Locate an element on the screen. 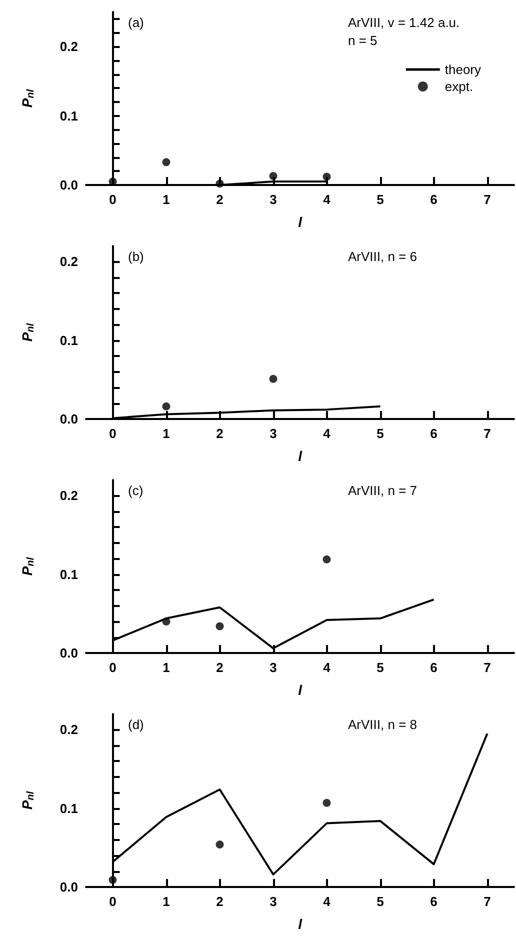  annotation: n = 5 is located at coordinates (363, 40).